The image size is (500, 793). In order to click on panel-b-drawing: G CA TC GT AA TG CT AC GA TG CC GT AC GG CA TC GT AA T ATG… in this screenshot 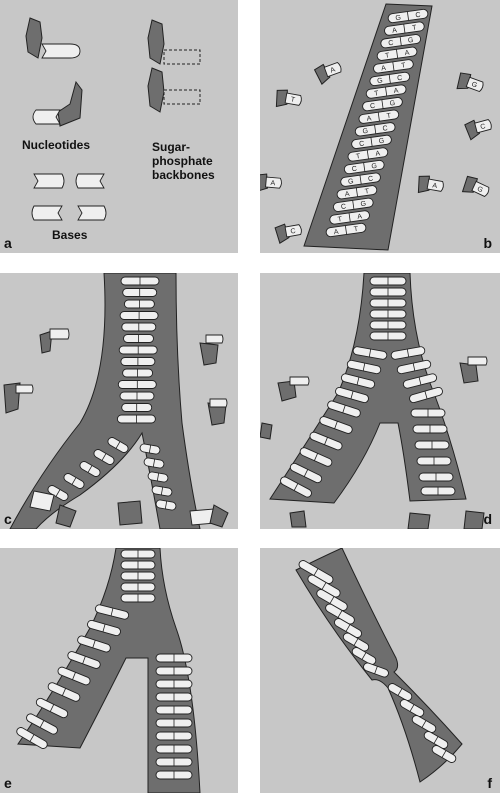, I will do `click(376, 127)`.